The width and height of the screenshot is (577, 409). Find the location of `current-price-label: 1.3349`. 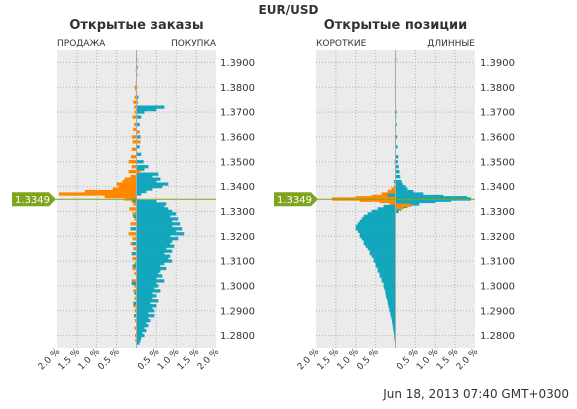

current-price-label: 1.3349 is located at coordinates (32, 200).